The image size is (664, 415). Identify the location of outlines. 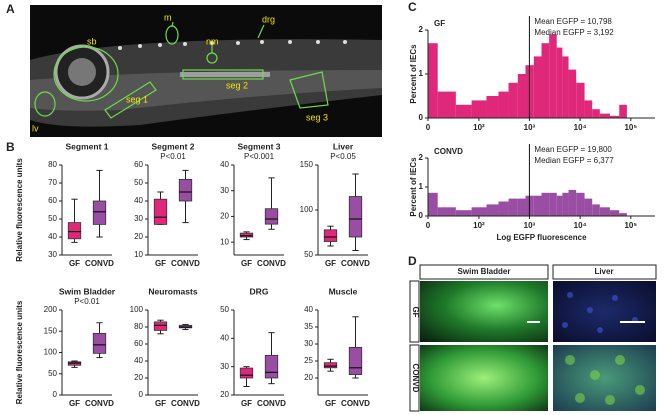
(181, 70).